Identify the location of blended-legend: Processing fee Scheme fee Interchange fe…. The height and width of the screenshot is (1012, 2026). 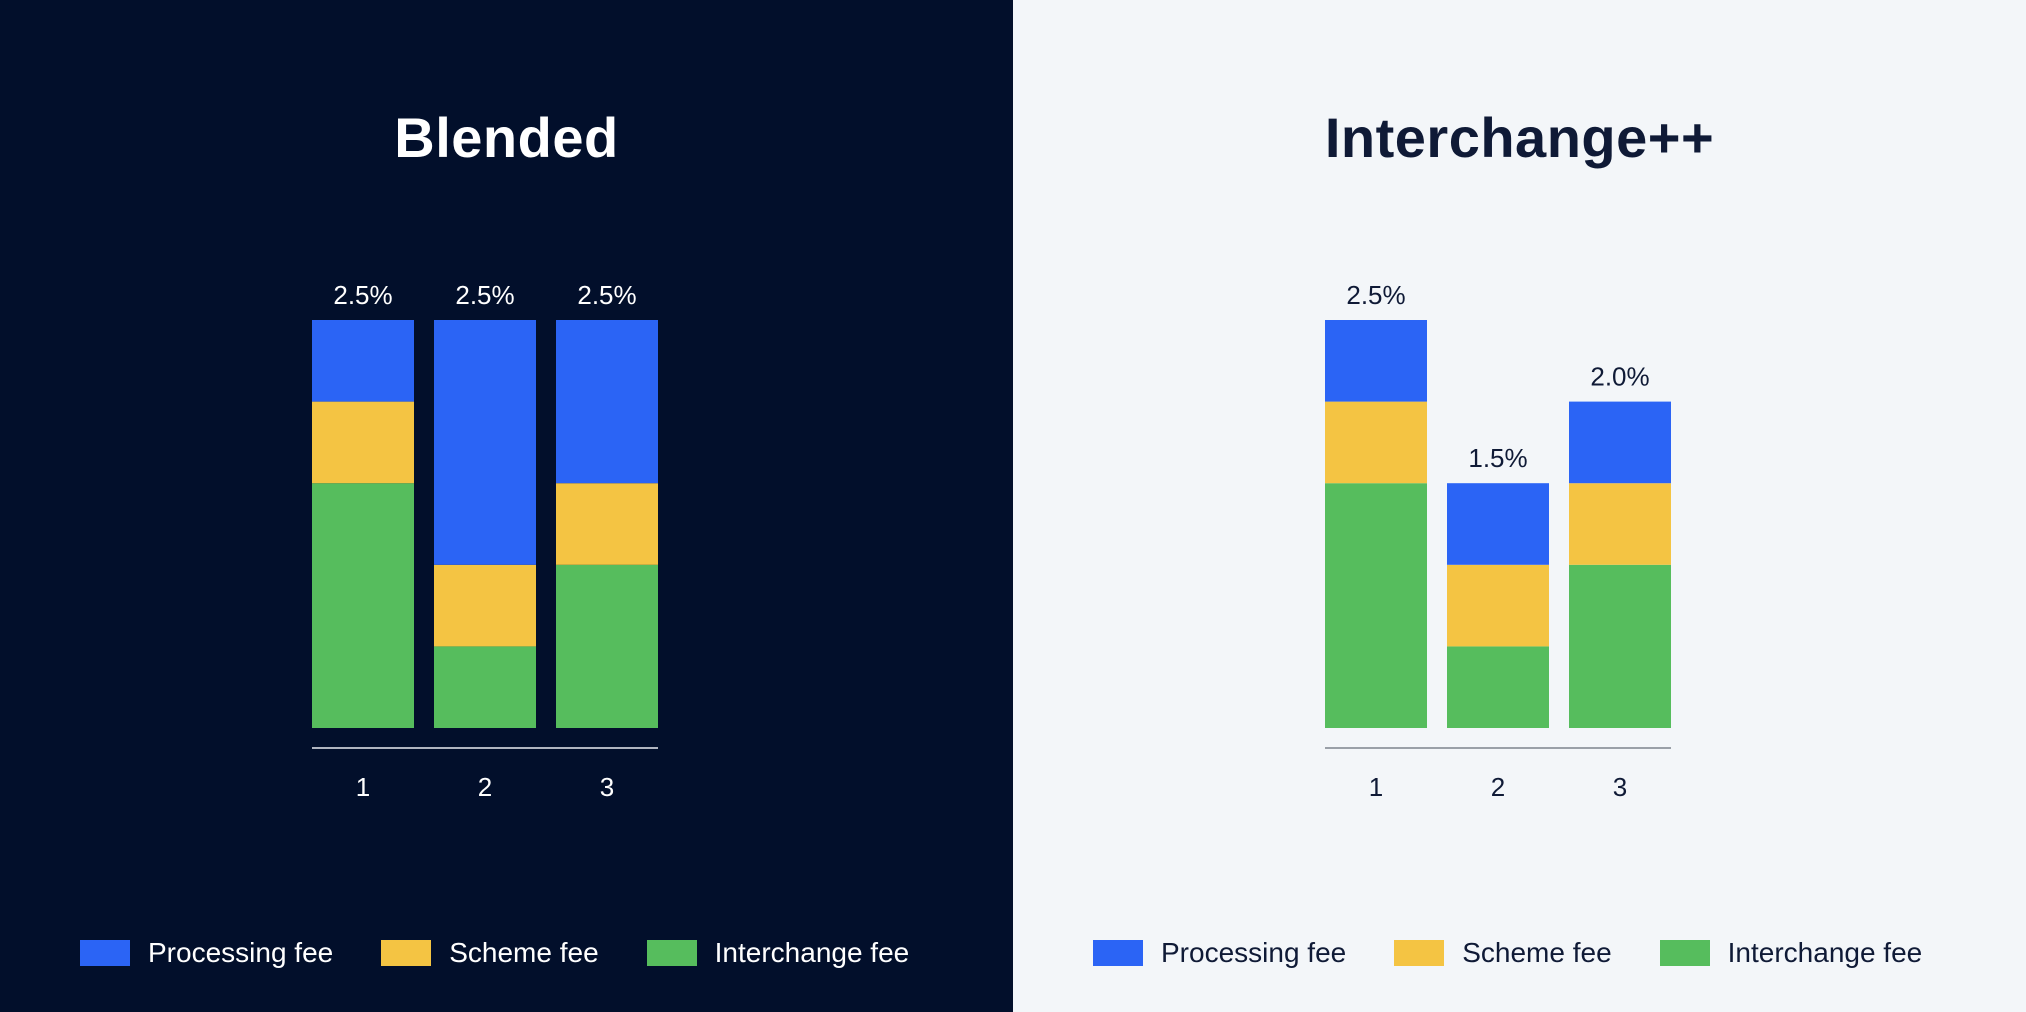
(494, 953).